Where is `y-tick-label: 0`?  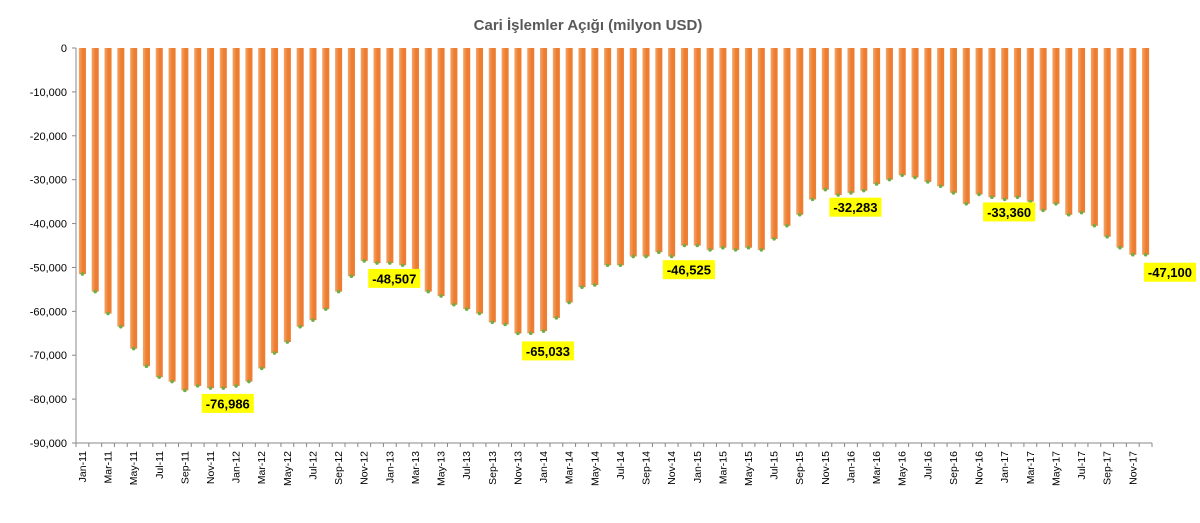 y-tick-label: 0 is located at coordinates (64, 49).